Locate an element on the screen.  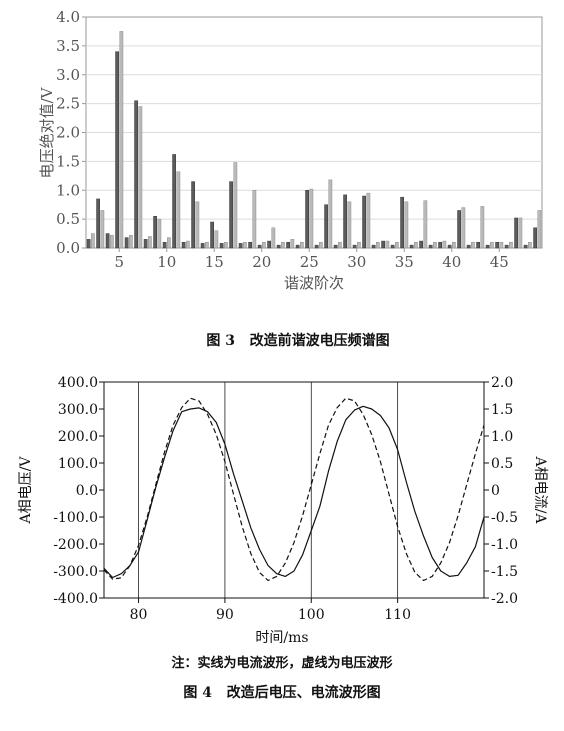
chart1-caption: 图 3 改造前谐波电压频谱图 is located at coordinates (297, 340).